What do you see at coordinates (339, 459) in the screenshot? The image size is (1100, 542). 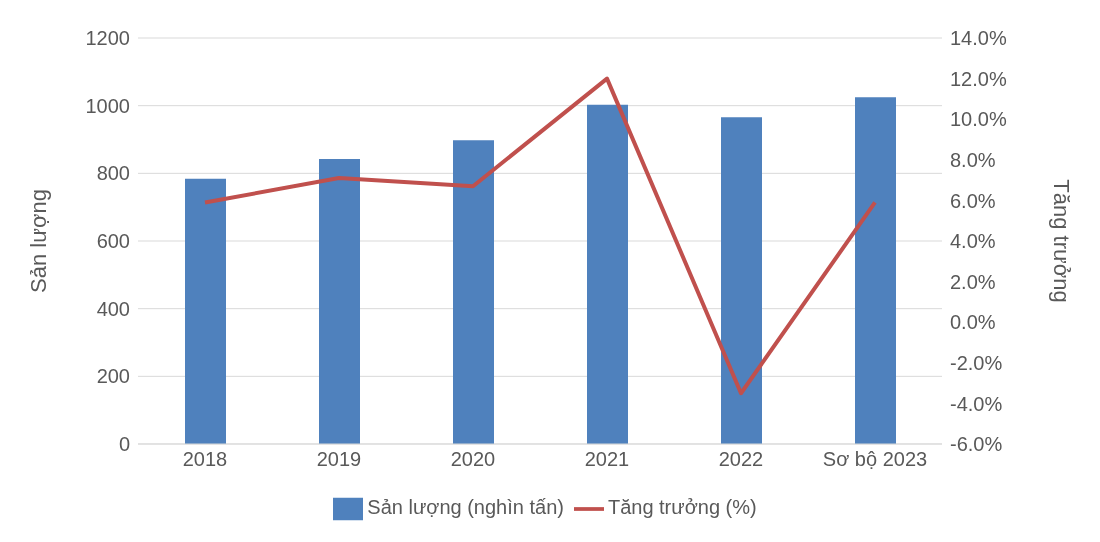 I see `x-tick-label: 2019` at bounding box center [339, 459].